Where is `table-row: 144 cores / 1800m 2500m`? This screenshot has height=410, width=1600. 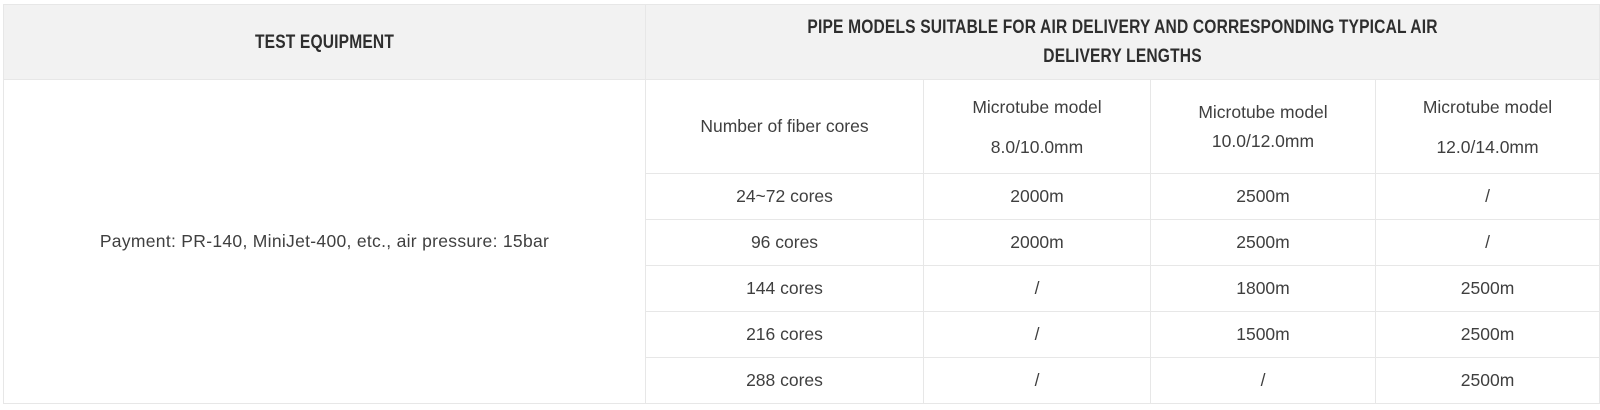
table-row: 144 cores / 1800m 2500m is located at coordinates (802, 288).